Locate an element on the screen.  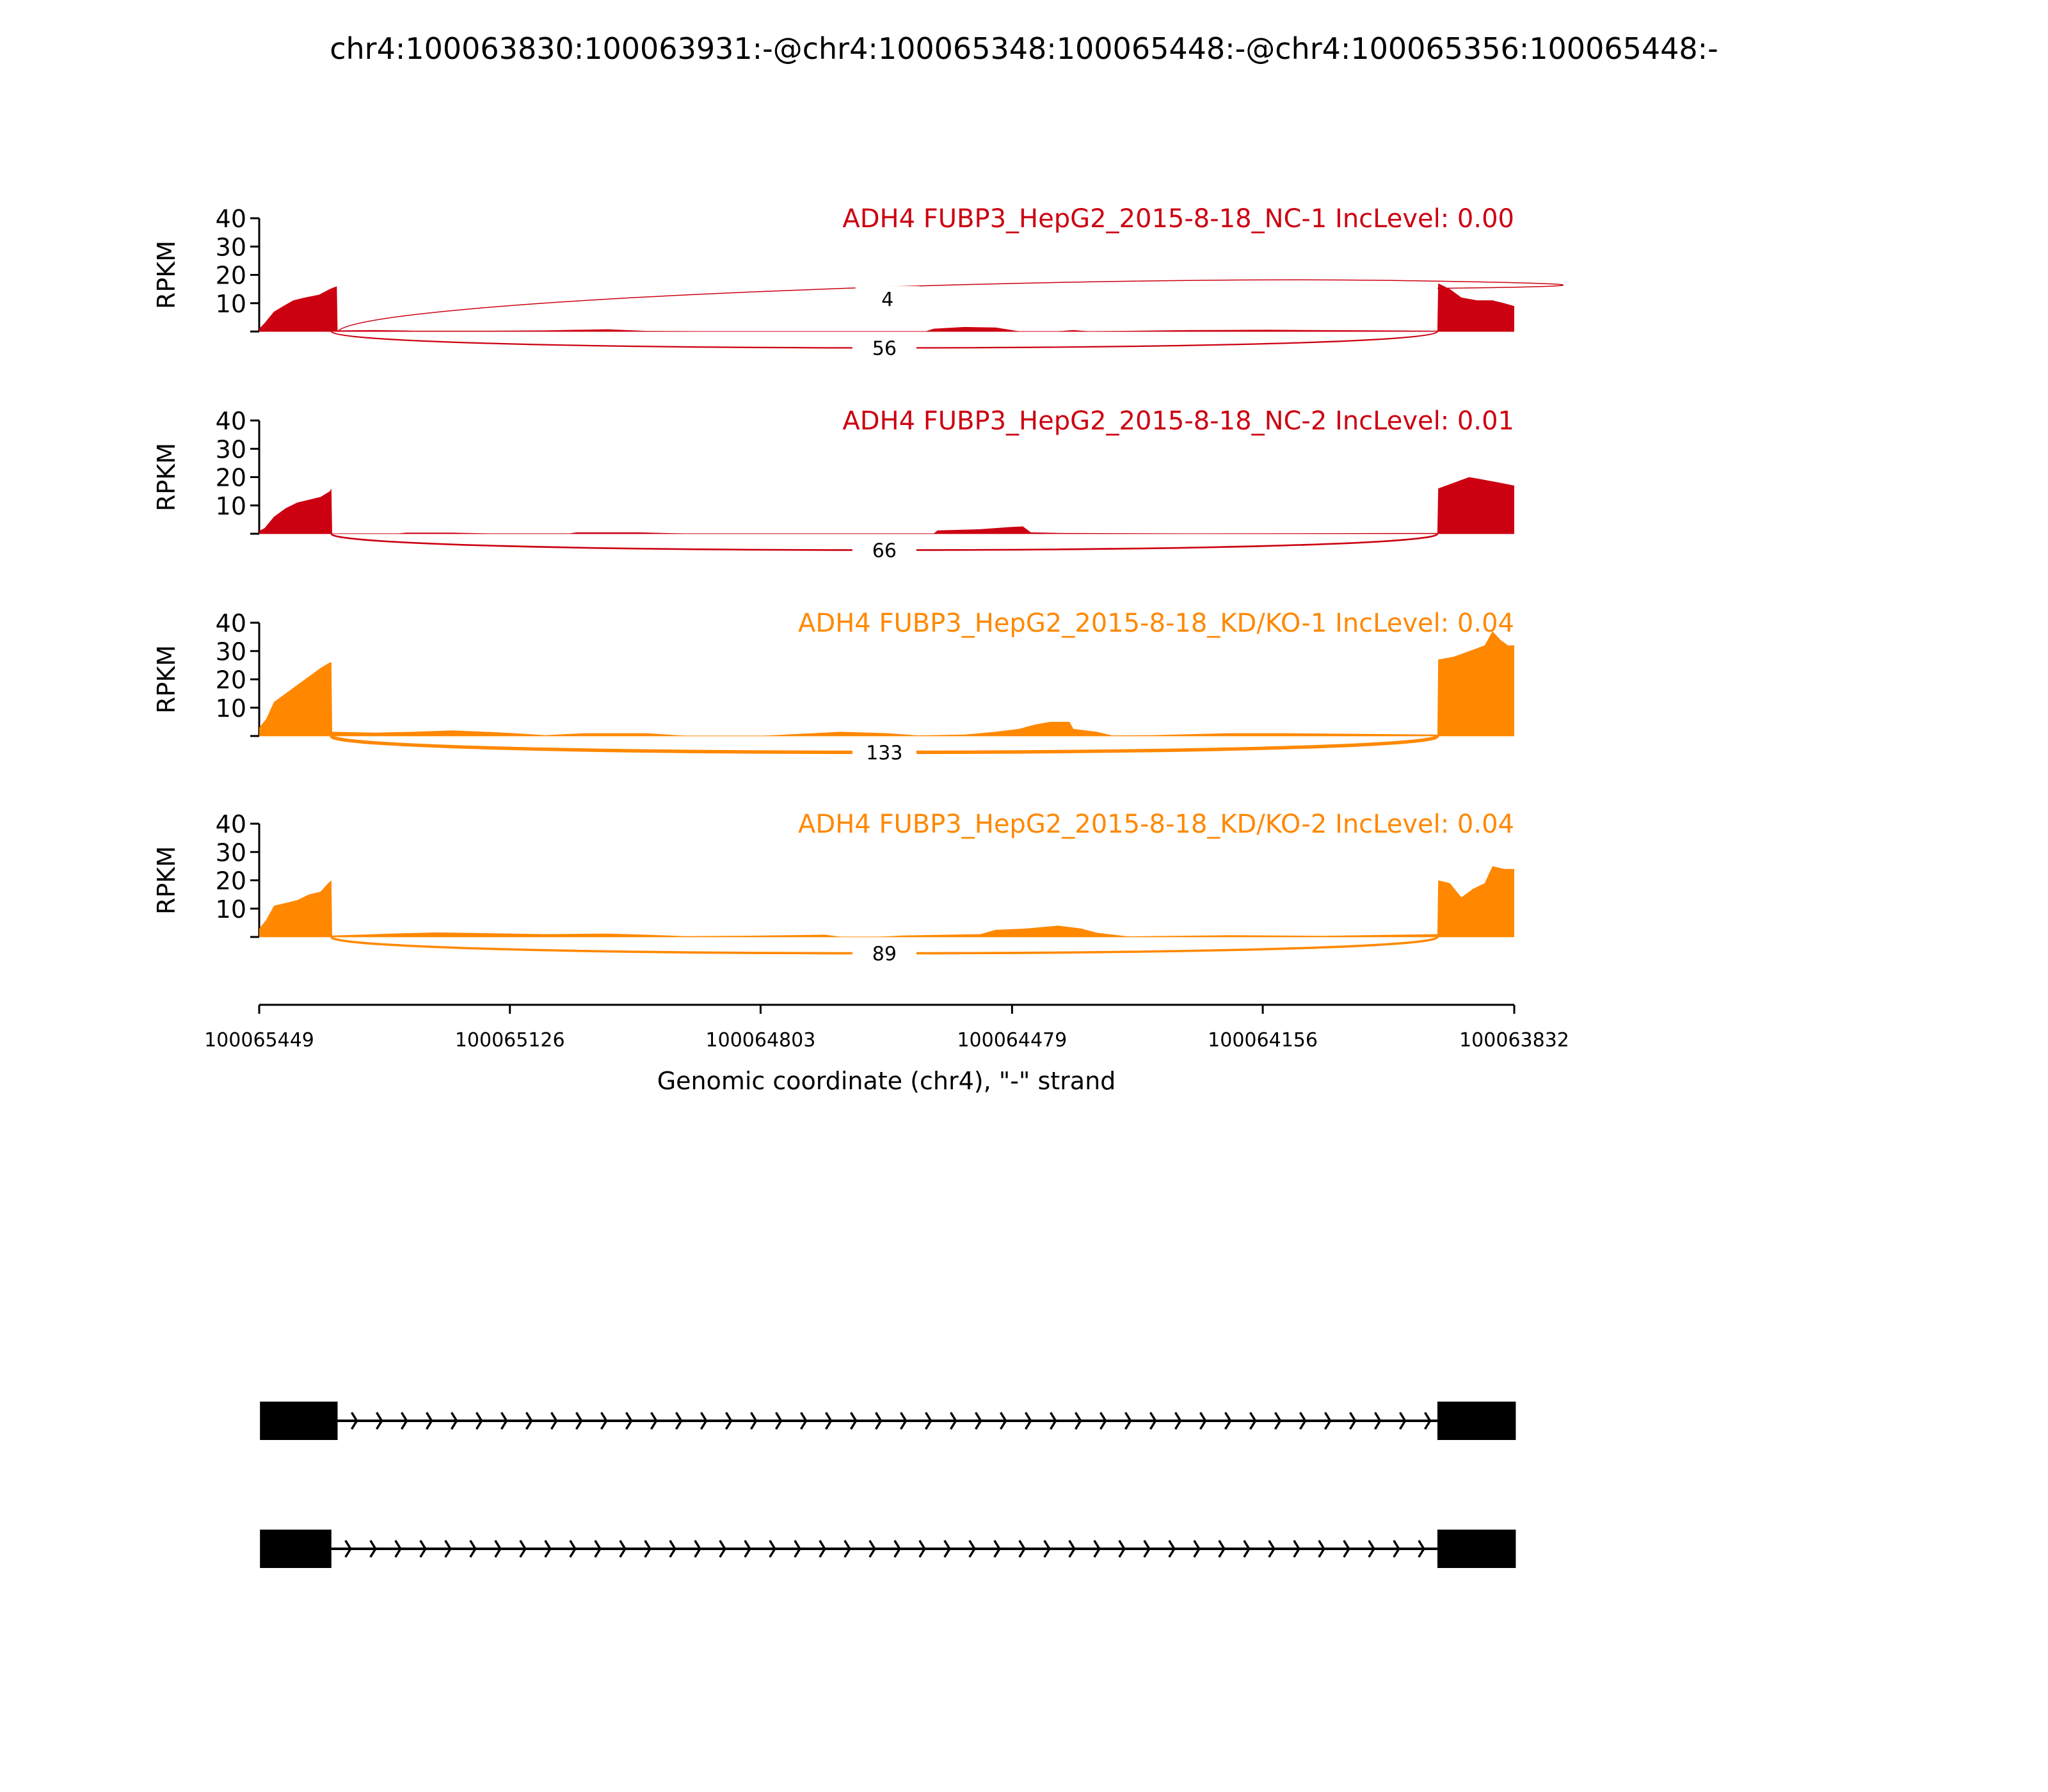
junction-count: 89 is located at coordinates (884, 954).